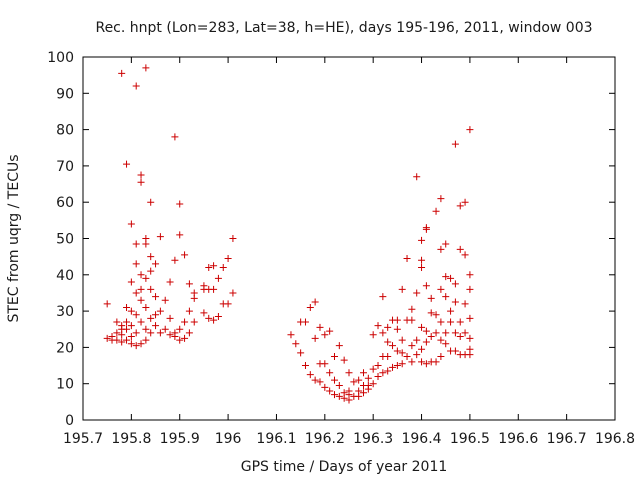  I want to click on x-tick-label: 195.8, so click(131, 439).